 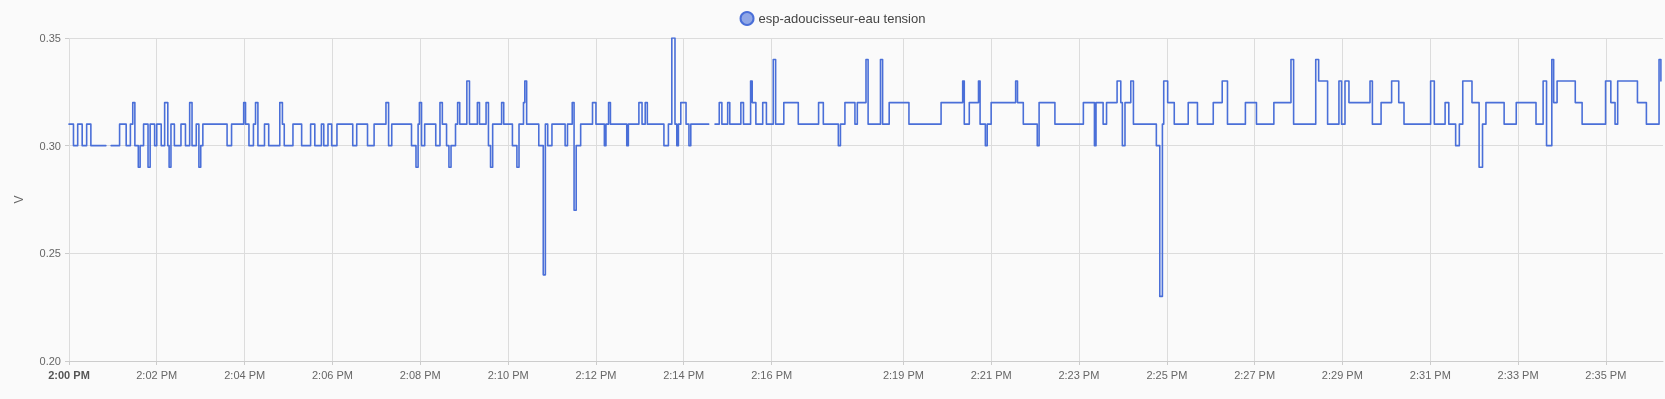 I want to click on x-tick-label: 2:35 PM, so click(x=1606, y=374).